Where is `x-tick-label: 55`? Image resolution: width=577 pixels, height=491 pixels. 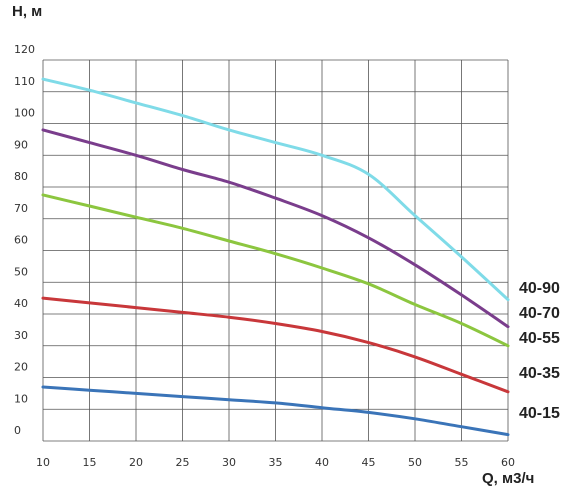
x-tick-label: 55 is located at coordinates (462, 462).